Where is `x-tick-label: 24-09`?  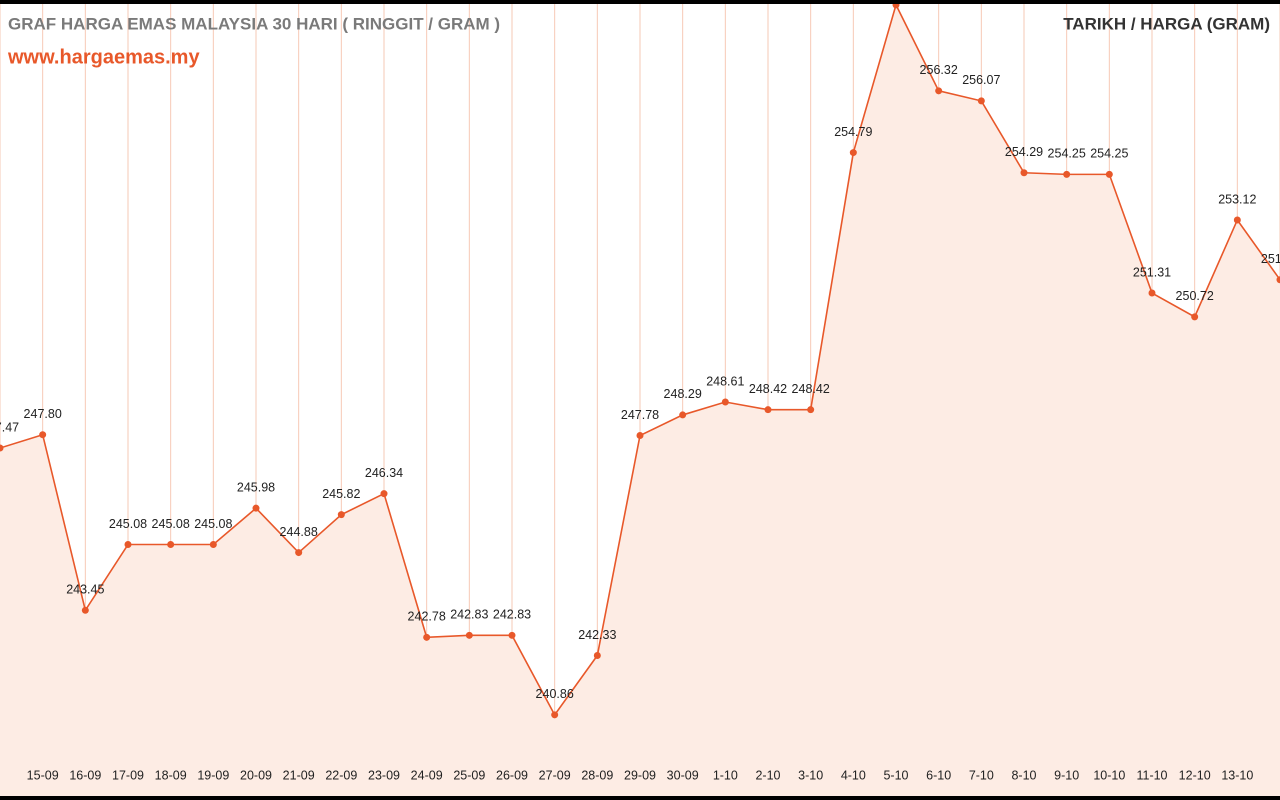
x-tick-label: 24-09 is located at coordinates (427, 775).